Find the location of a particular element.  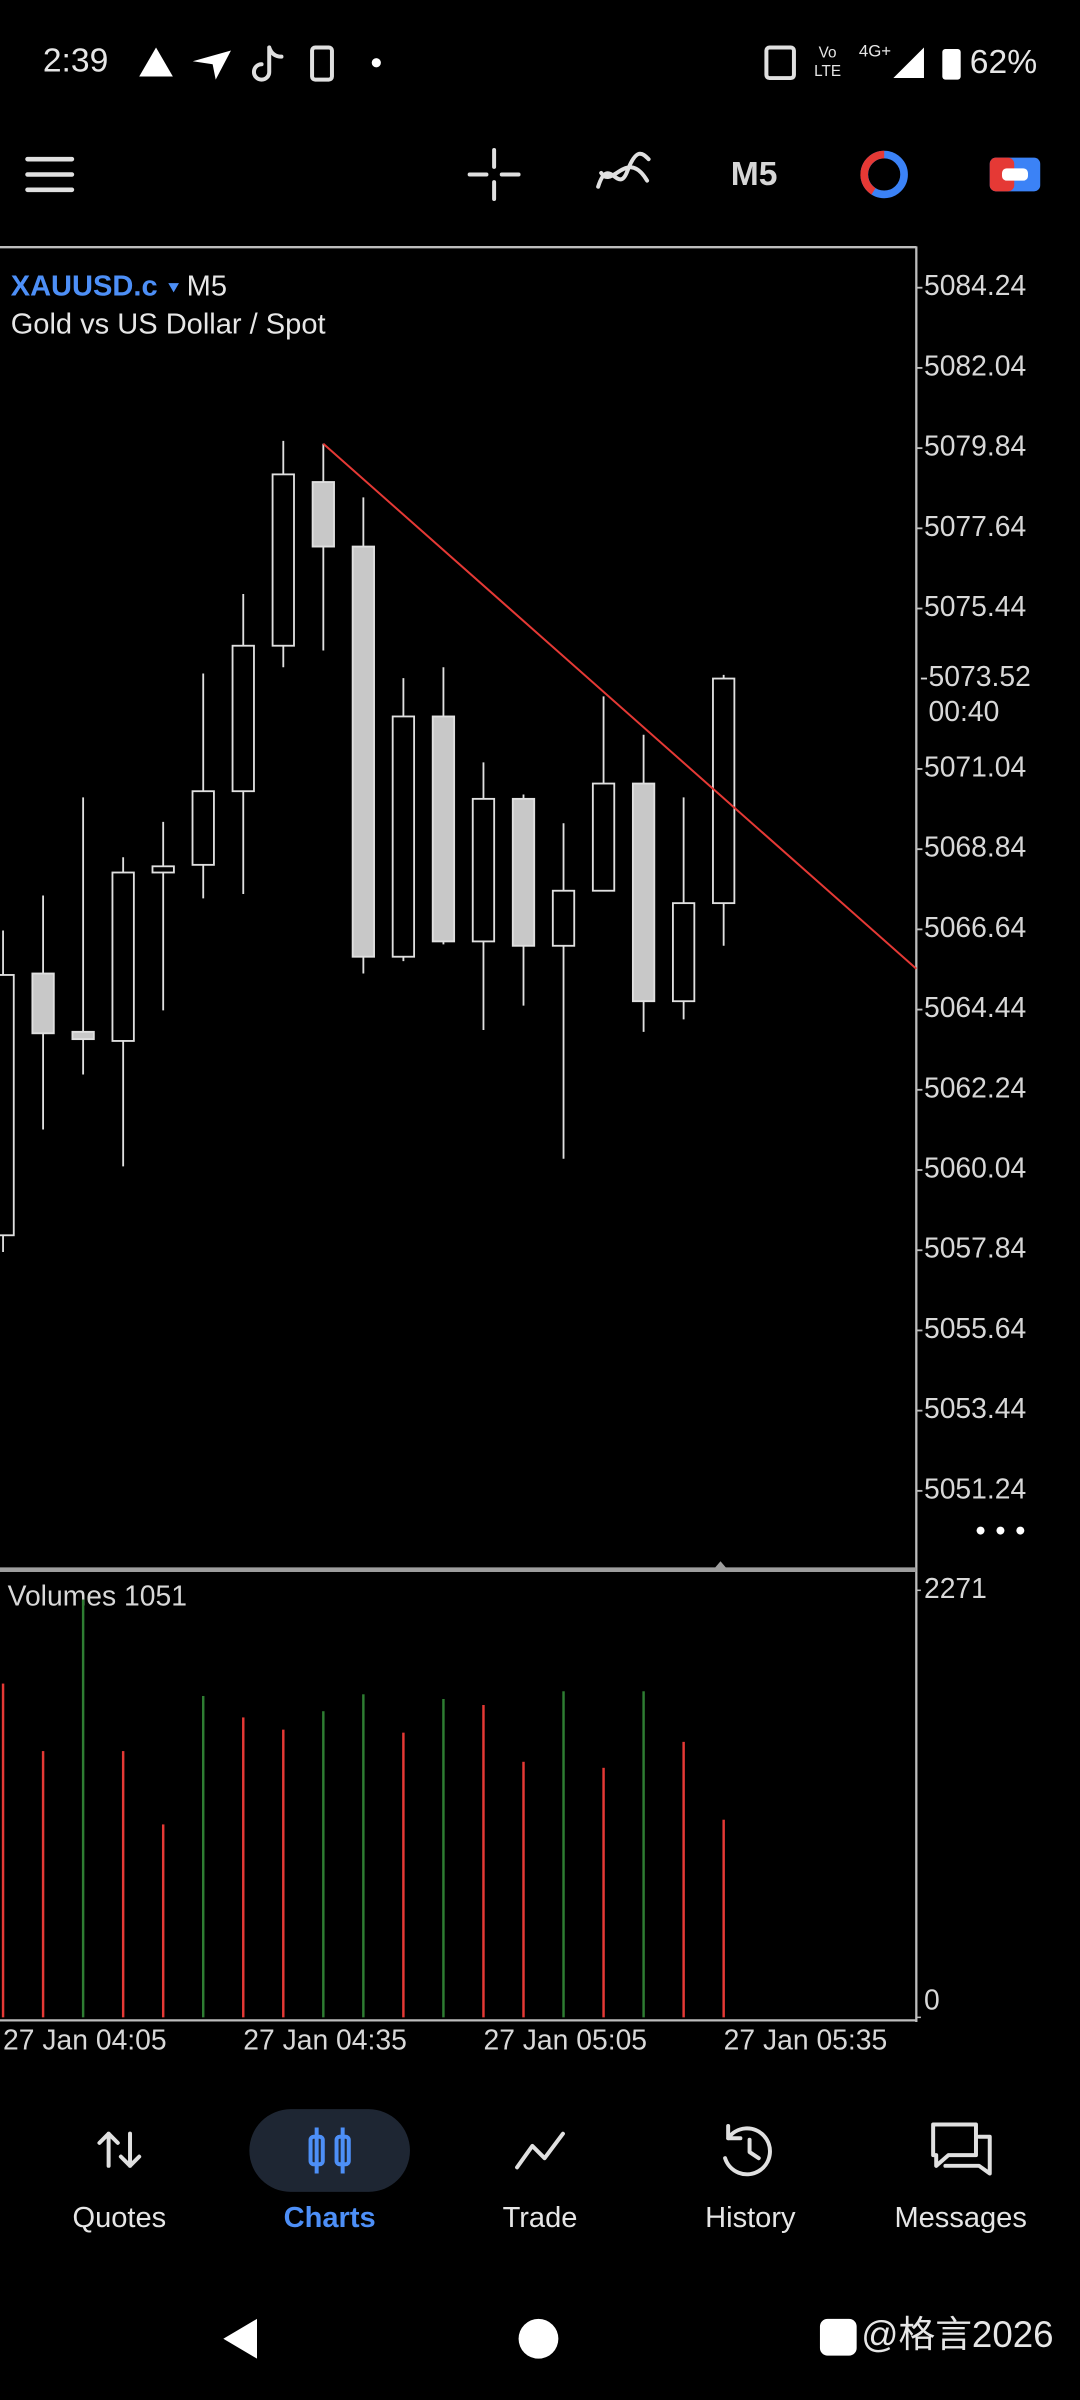

y-tick-label: 5084.24 is located at coordinates (975, 285).